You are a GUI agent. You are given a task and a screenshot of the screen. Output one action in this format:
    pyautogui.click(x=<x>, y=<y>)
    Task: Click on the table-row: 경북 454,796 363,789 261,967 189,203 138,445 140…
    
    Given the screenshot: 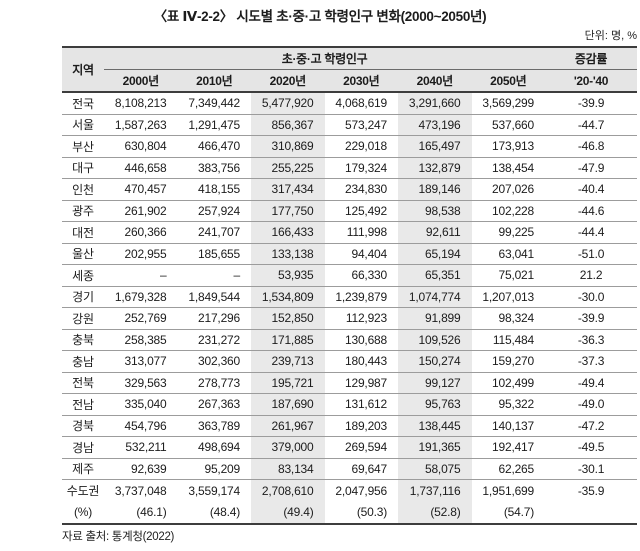 What is the action you would take?
    pyautogui.click(x=350, y=426)
    